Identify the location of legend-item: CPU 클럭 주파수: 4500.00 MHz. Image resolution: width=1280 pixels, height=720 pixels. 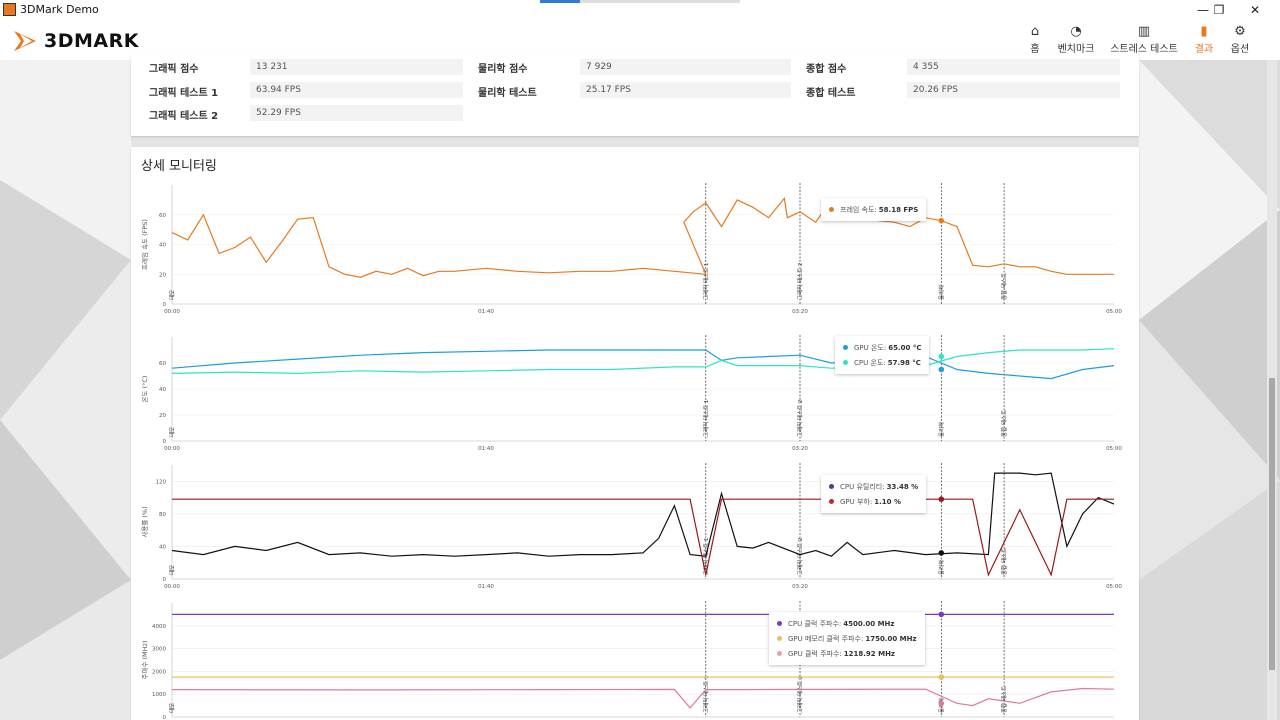
(847, 623).